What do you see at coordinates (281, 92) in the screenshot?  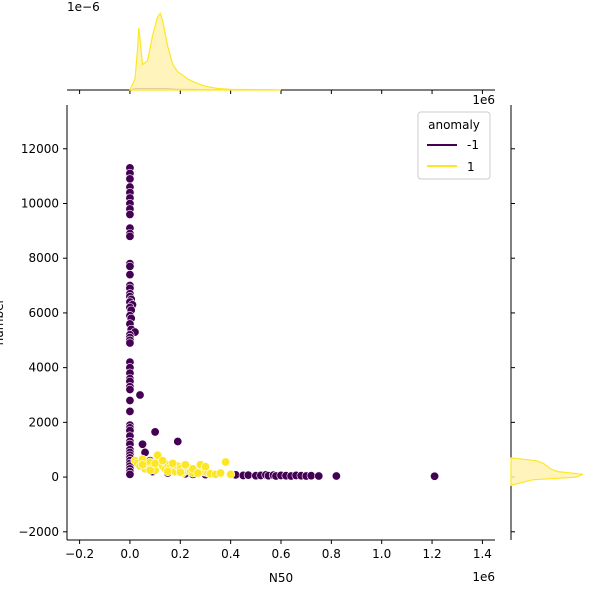 I see `top-marginal-ticks` at bounding box center [281, 92].